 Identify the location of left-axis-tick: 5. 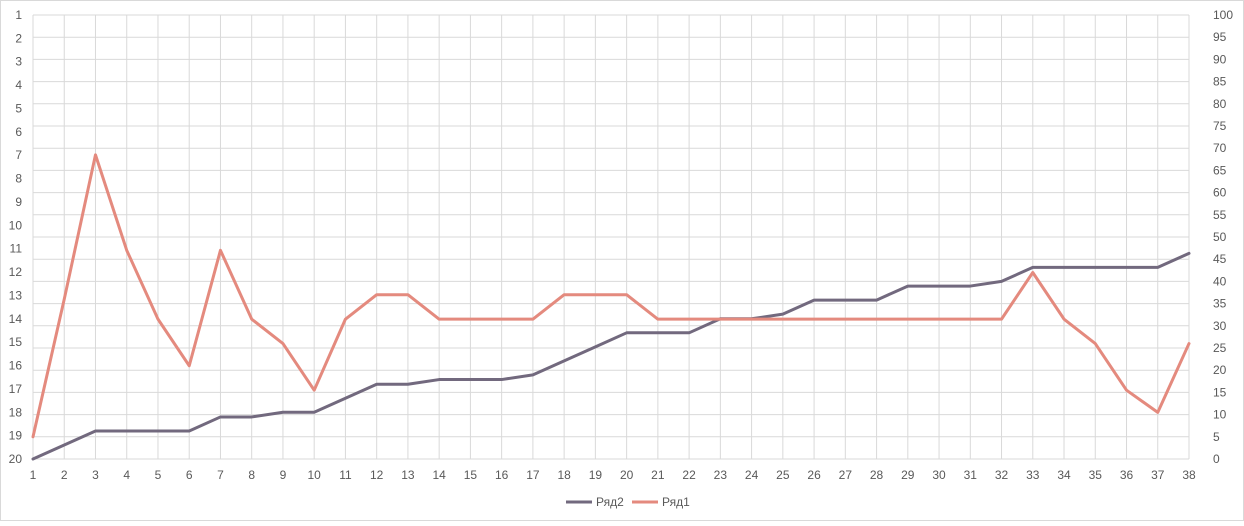
(18, 108).